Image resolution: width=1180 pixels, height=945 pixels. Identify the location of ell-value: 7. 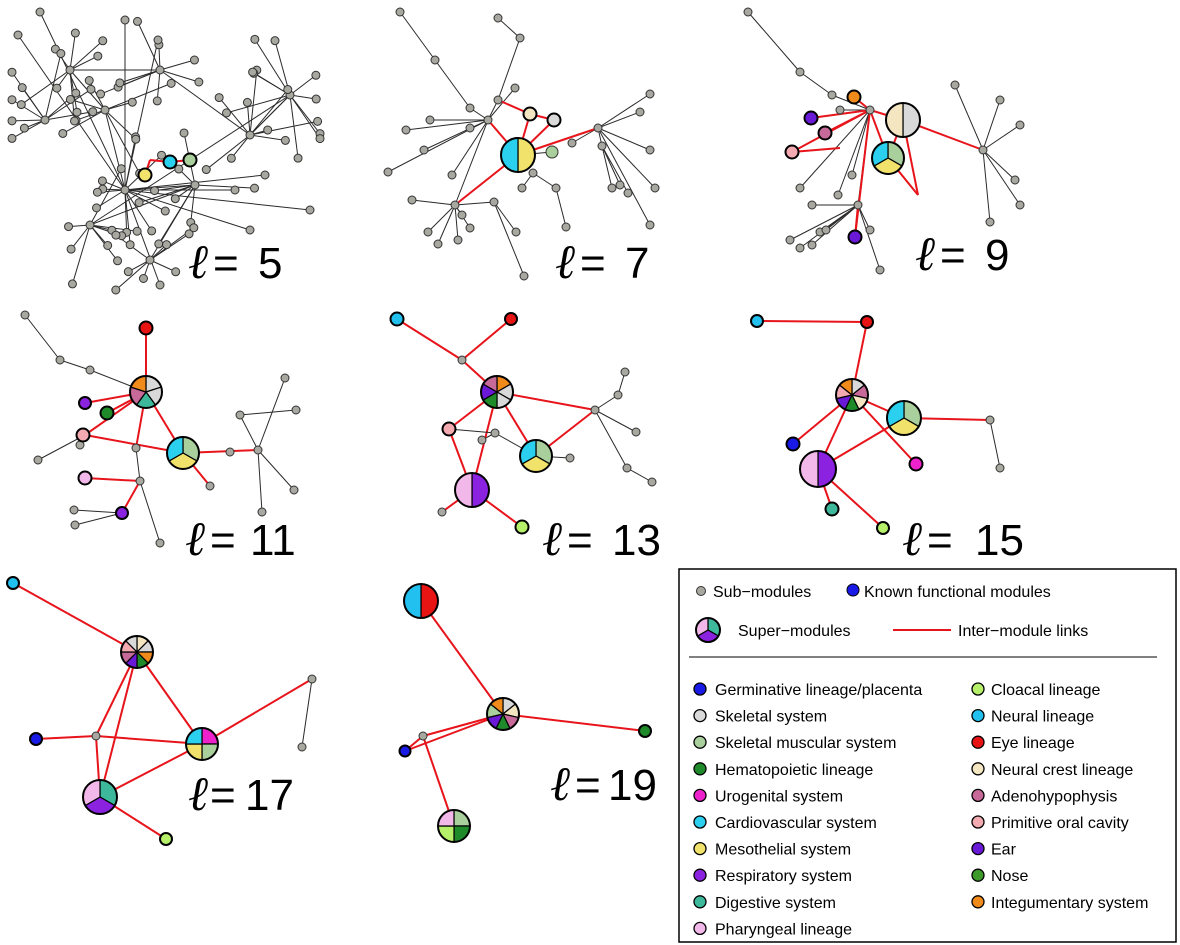
(637, 263).